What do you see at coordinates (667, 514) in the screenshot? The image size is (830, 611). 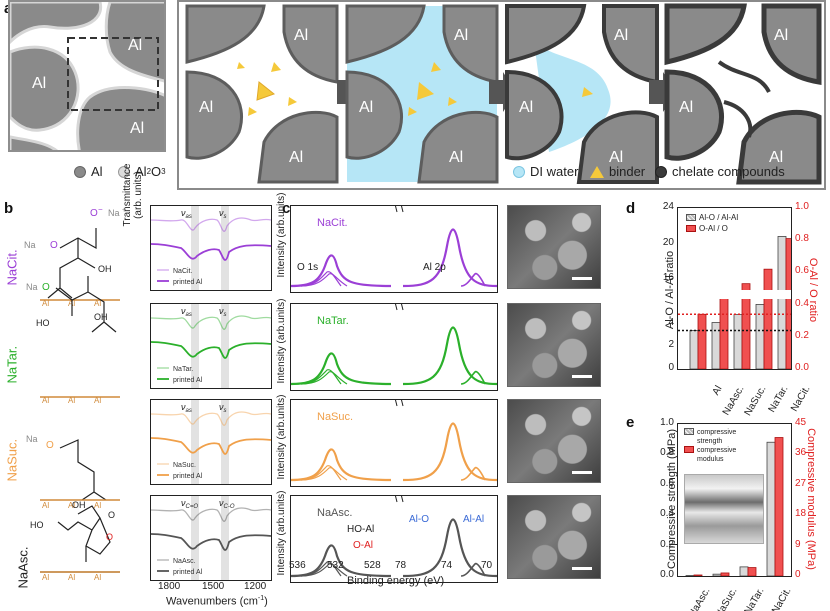 I see `e-left-tick-3: 0.4` at bounding box center [667, 514].